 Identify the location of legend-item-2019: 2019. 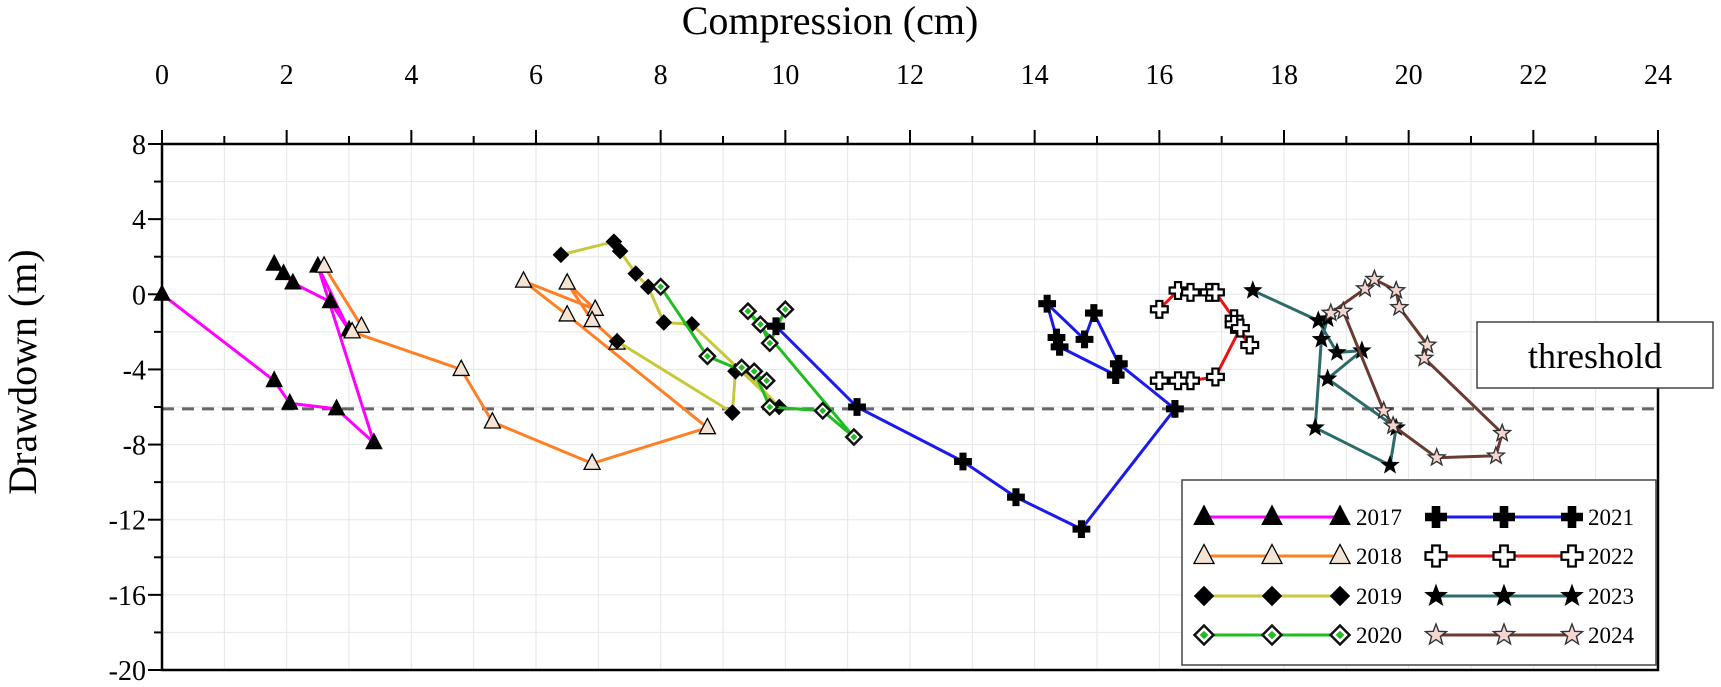
(1297, 596).